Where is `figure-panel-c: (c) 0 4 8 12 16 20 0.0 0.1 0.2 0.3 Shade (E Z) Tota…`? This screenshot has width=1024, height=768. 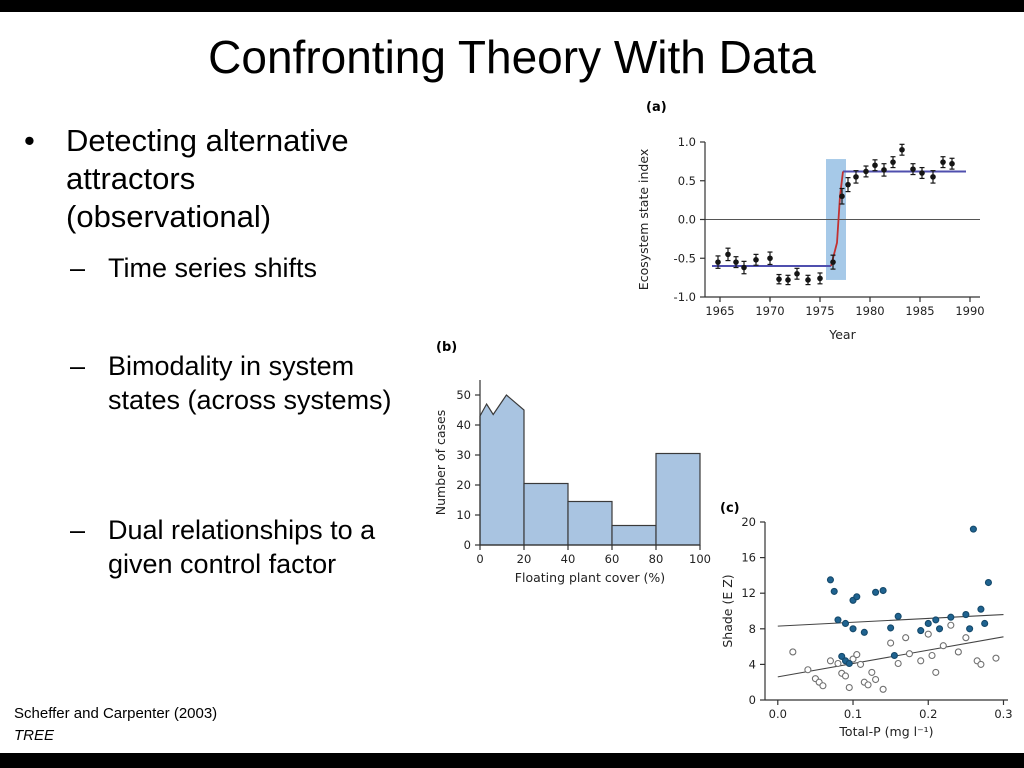
figure-panel-c: (c) 0 4 8 12 16 20 0.0 0.1 0.2 0.3 Shade (E Z) Tota… is located at coordinates (862, 620).